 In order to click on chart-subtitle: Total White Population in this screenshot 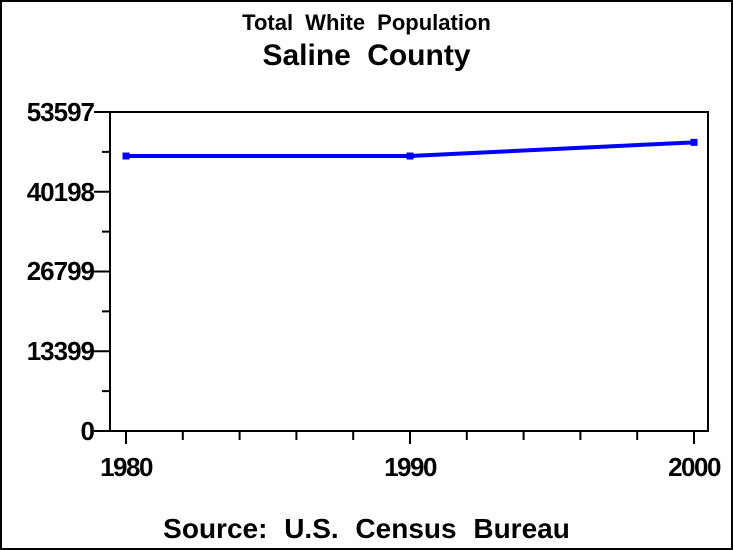, I will do `click(366, 22)`.